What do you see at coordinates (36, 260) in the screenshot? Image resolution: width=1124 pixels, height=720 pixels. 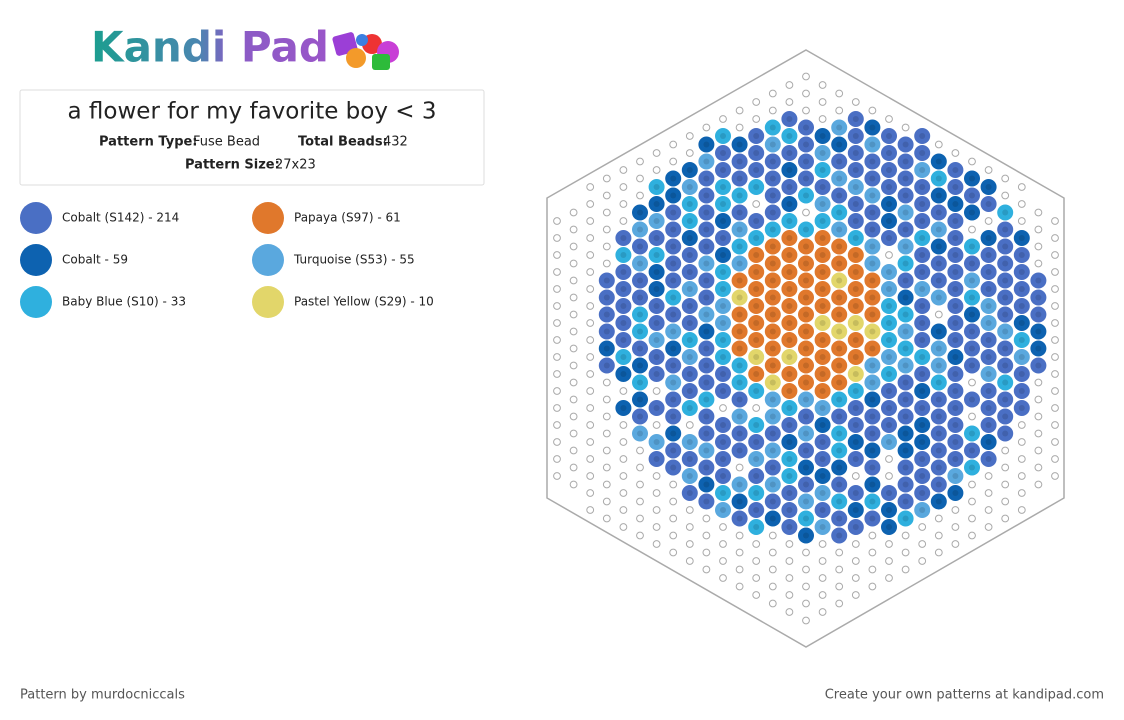 I see `legend-swatch` at bounding box center [36, 260].